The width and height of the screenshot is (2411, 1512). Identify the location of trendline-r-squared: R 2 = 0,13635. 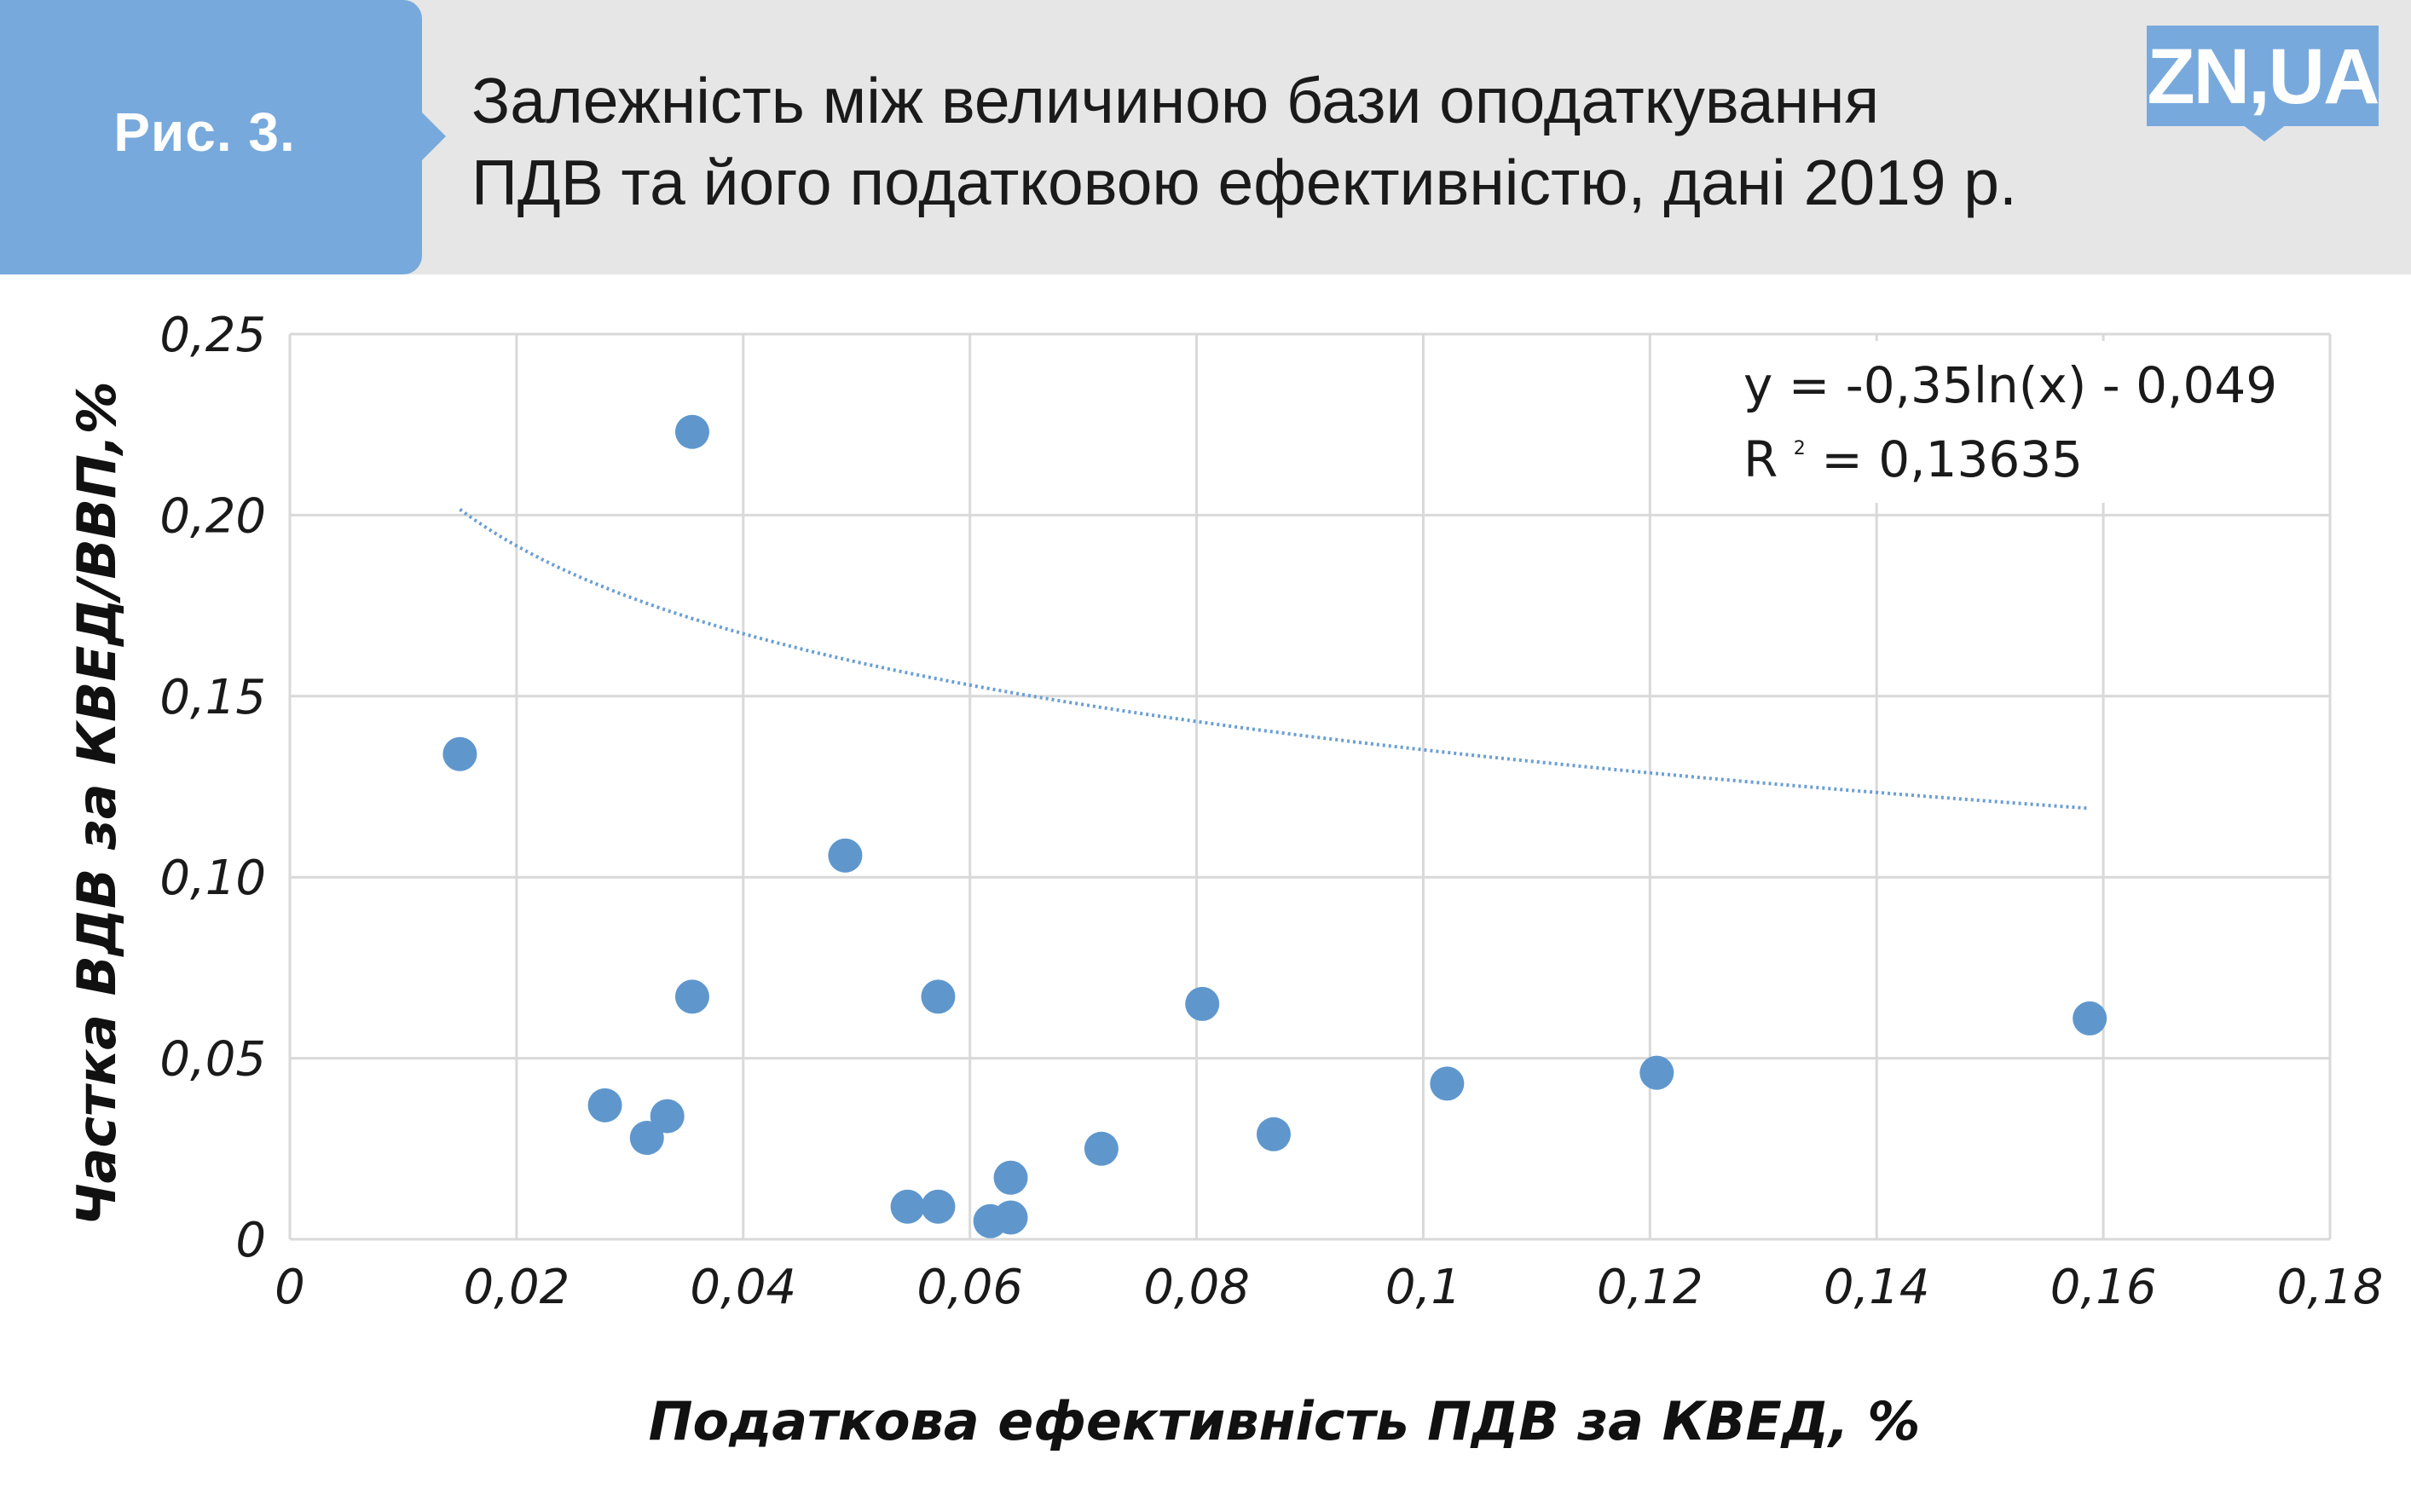
(1913, 448).